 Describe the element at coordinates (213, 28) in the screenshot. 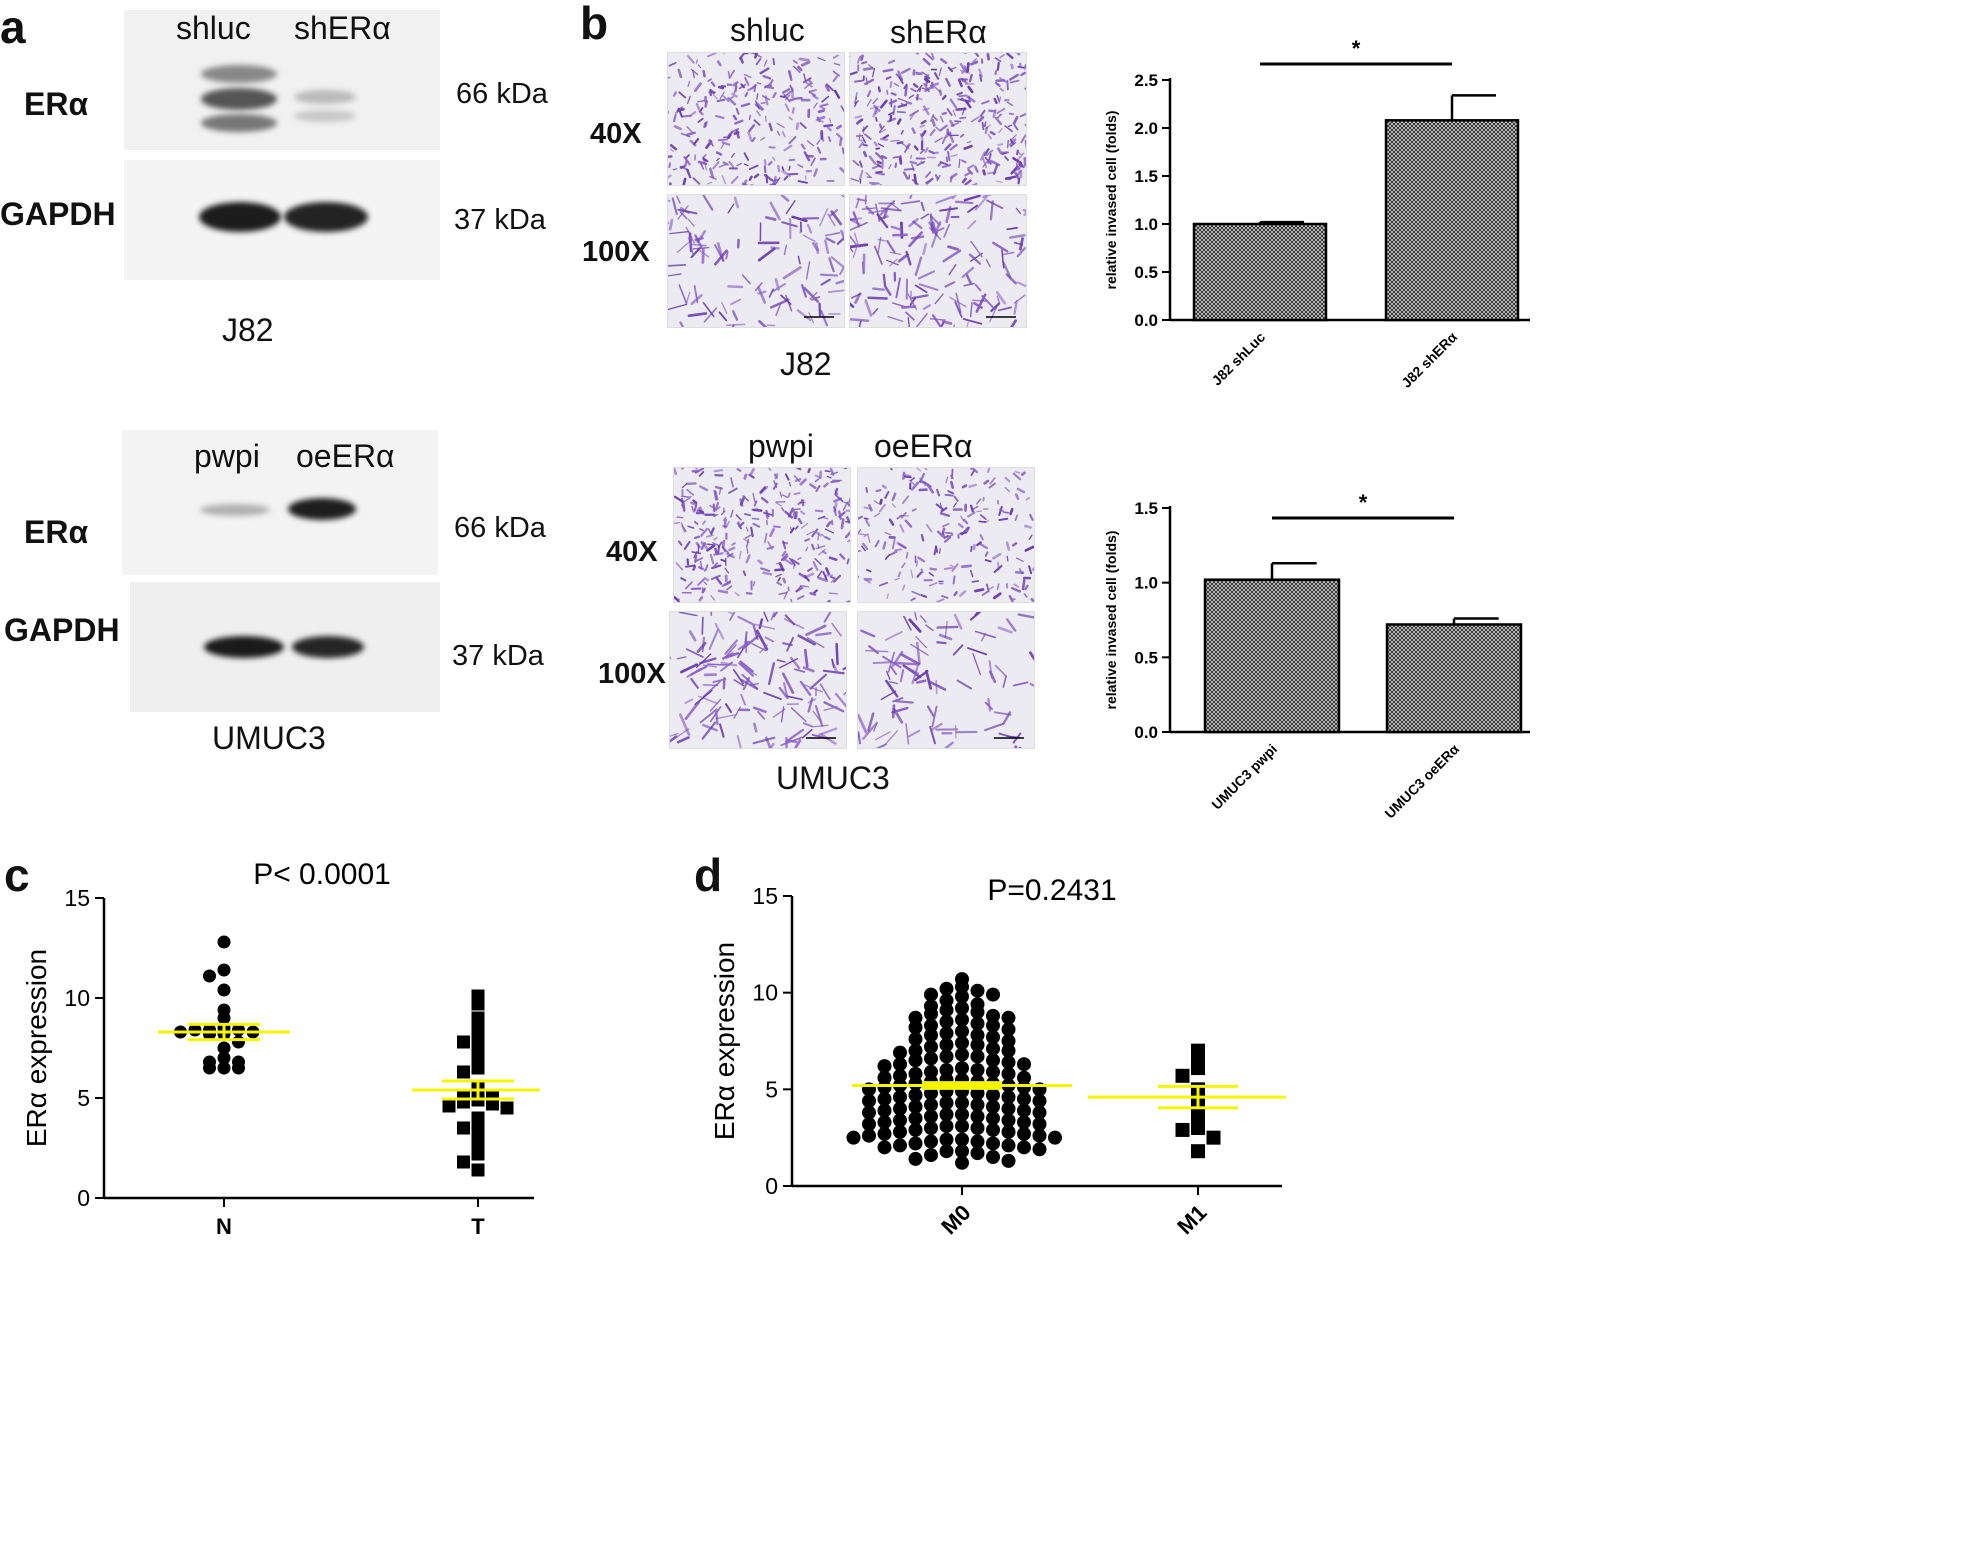

I see `lane-label: shluc` at that location.